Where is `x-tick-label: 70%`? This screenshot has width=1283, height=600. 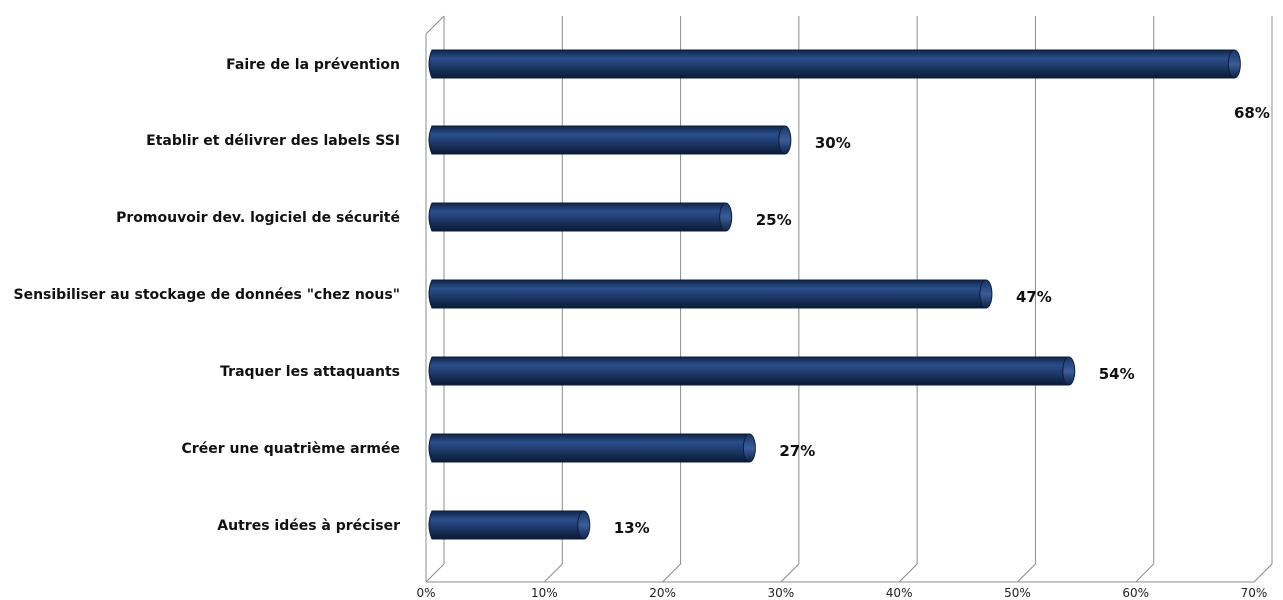
x-tick-label: 70% is located at coordinates (1254, 593).